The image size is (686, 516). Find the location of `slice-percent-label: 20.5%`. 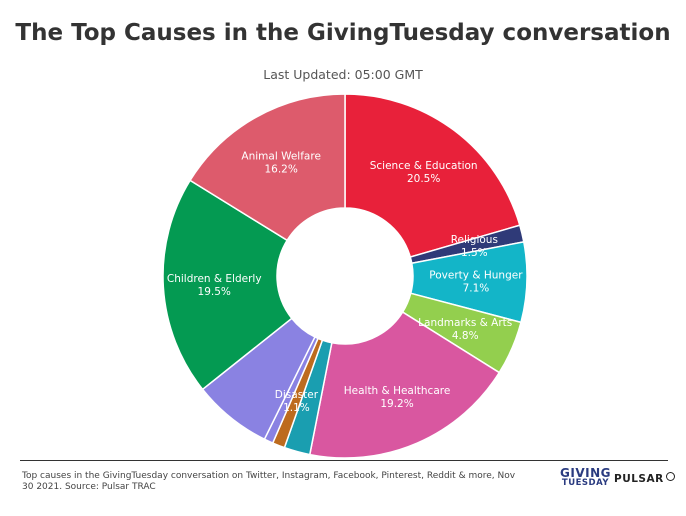

slice-percent-label: 20.5% is located at coordinates (423, 179).